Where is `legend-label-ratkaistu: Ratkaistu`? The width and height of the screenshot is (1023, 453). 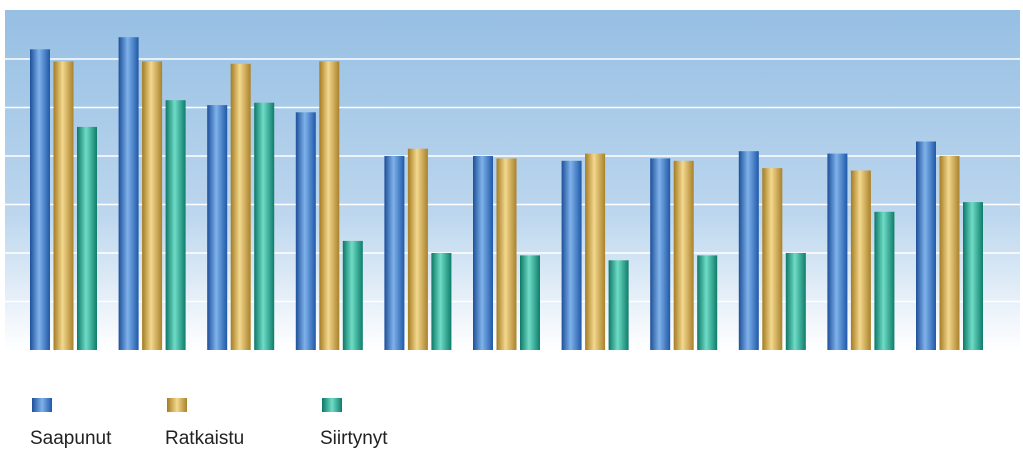 legend-label-ratkaistu: Ratkaistu is located at coordinates (205, 438).